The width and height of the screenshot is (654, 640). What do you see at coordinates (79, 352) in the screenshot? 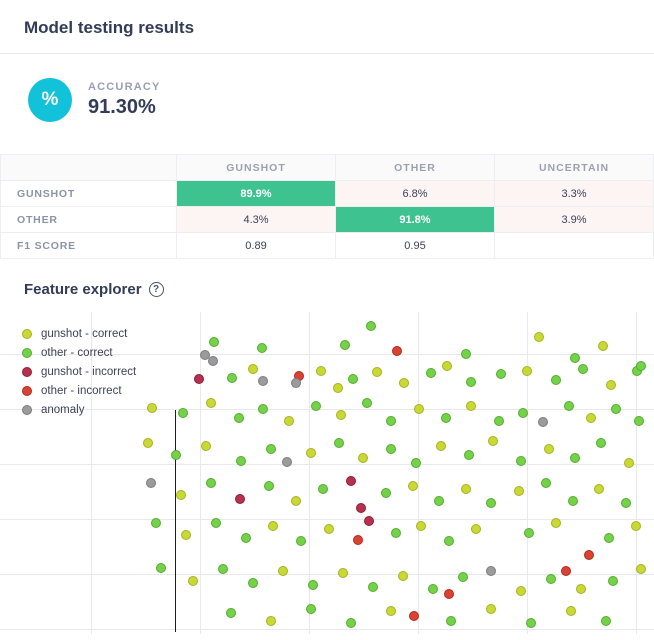
I see `legend-item: other - correct` at bounding box center [79, 352].